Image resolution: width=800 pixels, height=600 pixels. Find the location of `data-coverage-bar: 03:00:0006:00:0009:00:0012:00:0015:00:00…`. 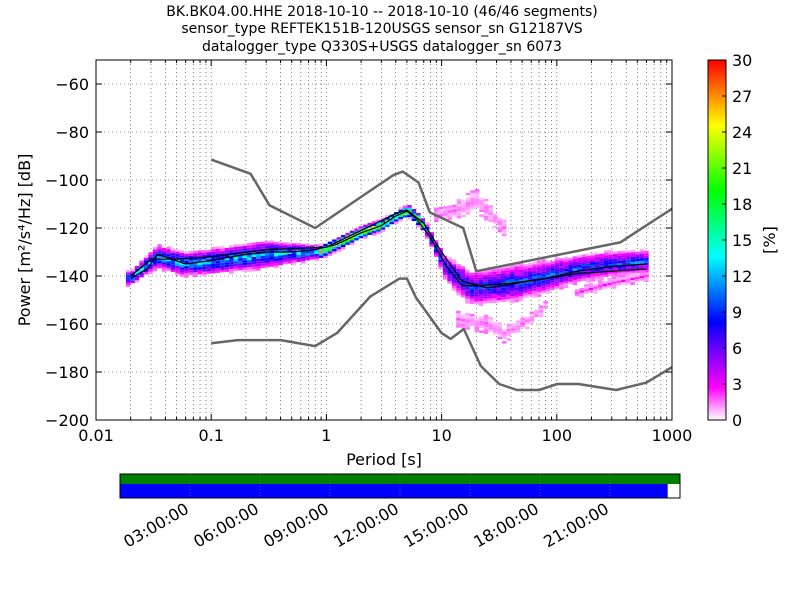

data-coverage-bar: 03:00:0006:00:0009:00:0012:00:0015:00:00… is located at coordinates (400, 512).